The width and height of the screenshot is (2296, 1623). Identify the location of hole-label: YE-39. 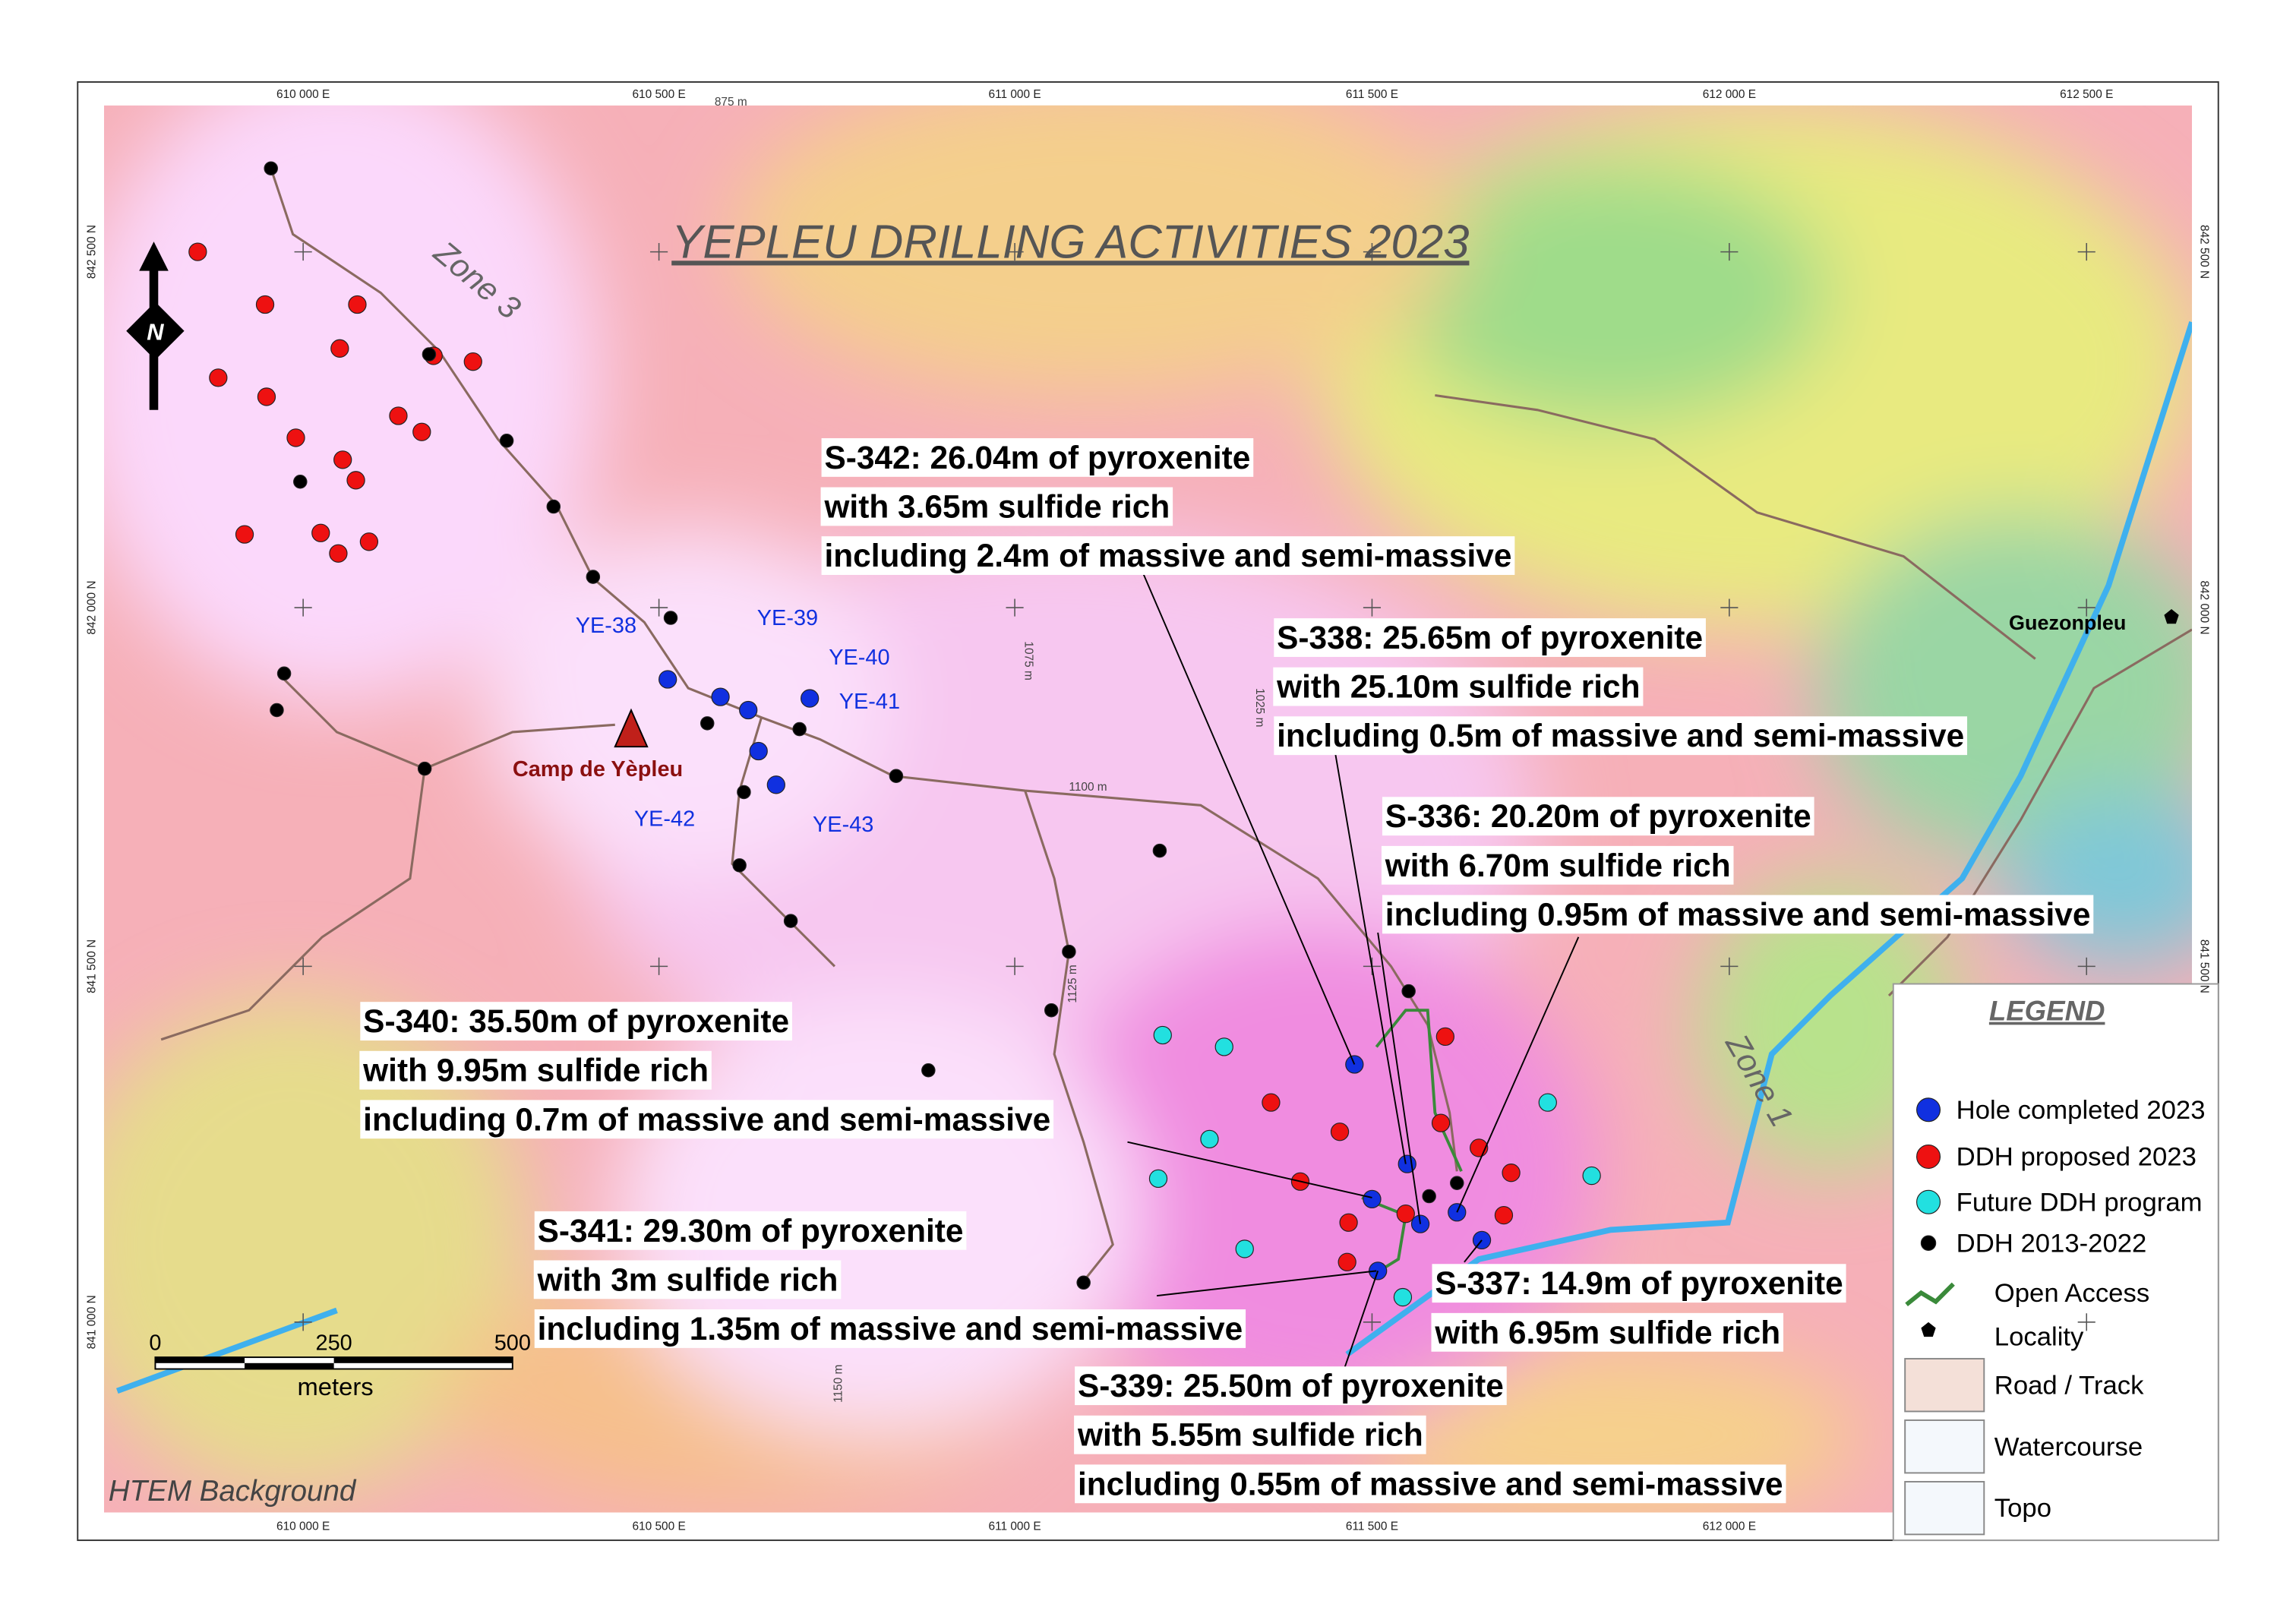
(787, 618).